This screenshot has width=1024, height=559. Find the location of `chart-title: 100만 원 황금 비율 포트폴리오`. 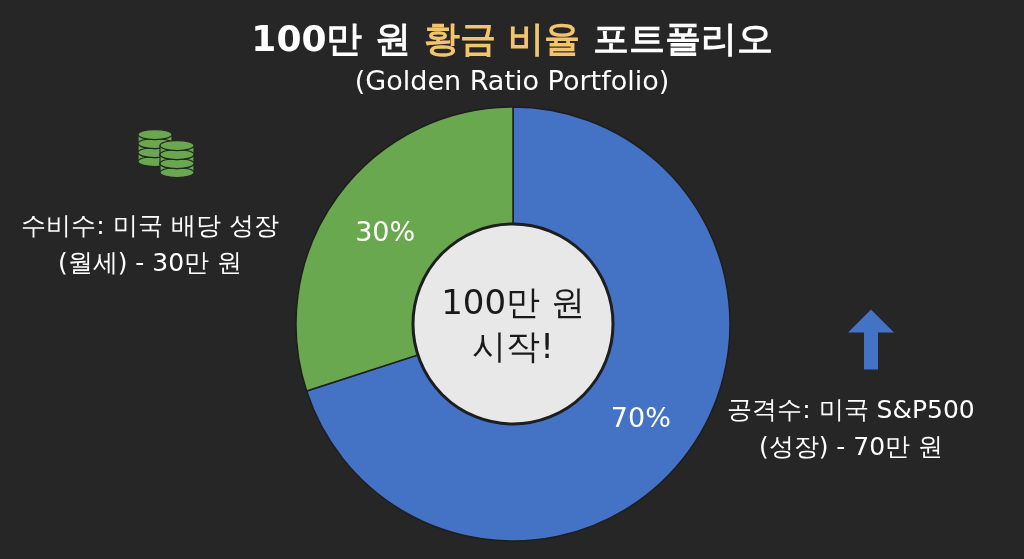

chart-title: 100만 원 황금 비율 포트폴리오 is located at coordinates (512, 38).